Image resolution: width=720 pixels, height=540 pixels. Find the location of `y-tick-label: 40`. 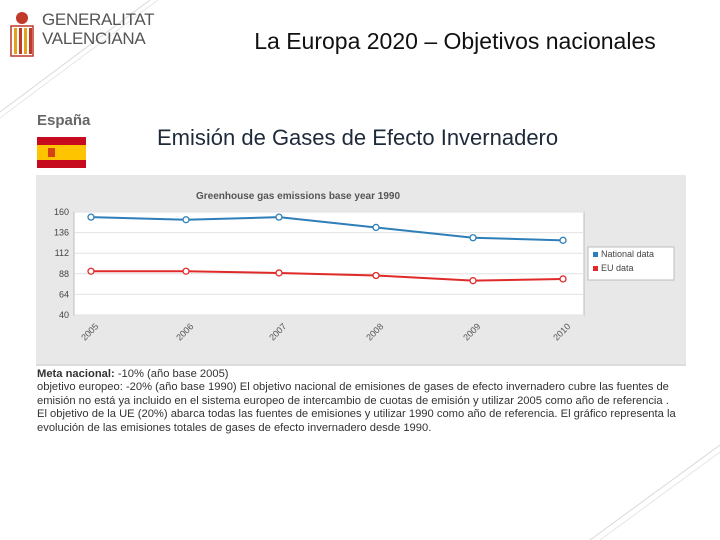

y-tick-label: 40 is located at coordinates (64, 315).